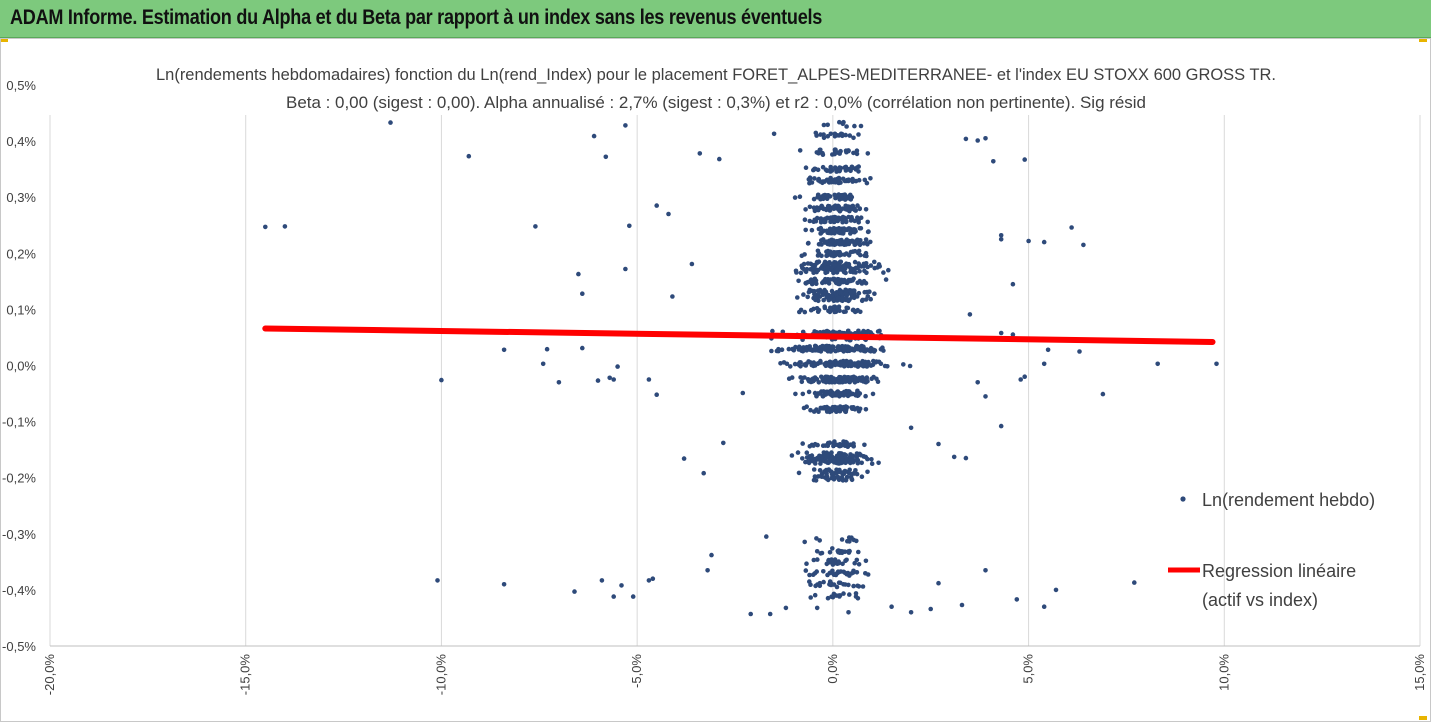  Describe the element at coordinates (245, 675) in the screenshot. I see `x-tick-label: -15,0%` at that location.